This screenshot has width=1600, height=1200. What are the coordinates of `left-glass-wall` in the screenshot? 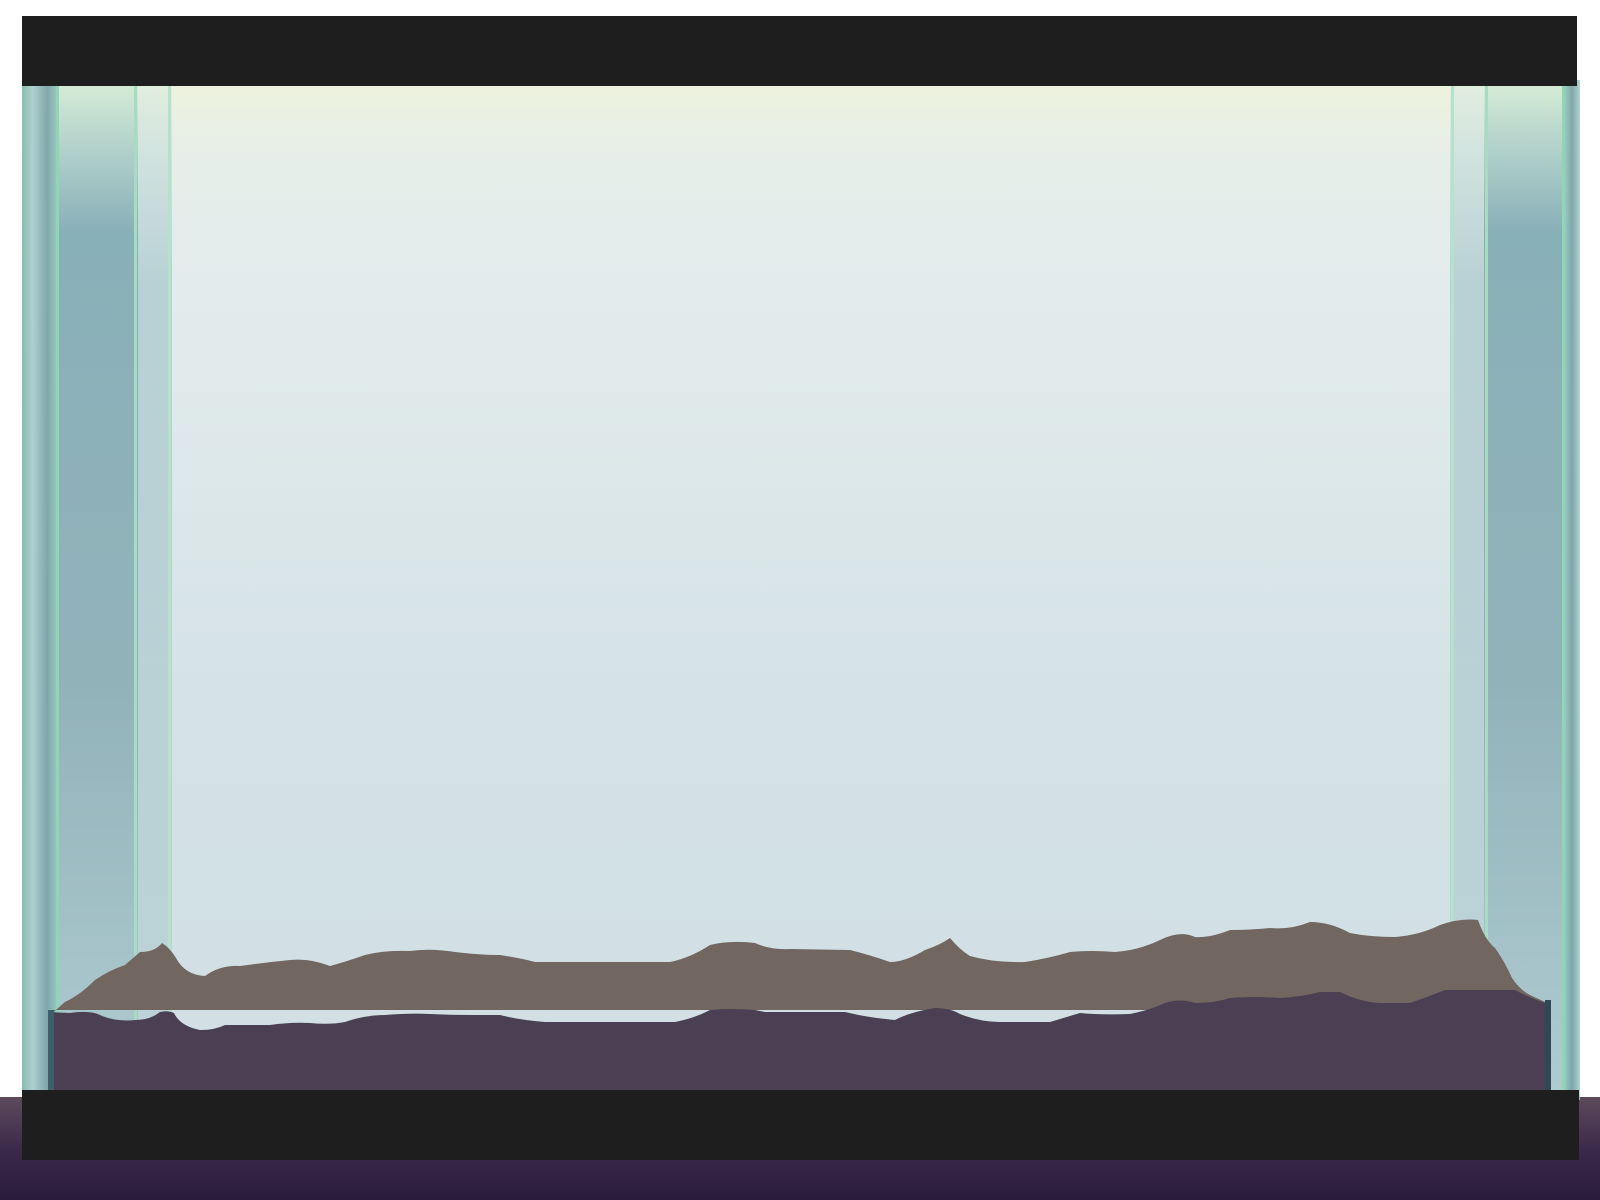 It's located at (97, 590).